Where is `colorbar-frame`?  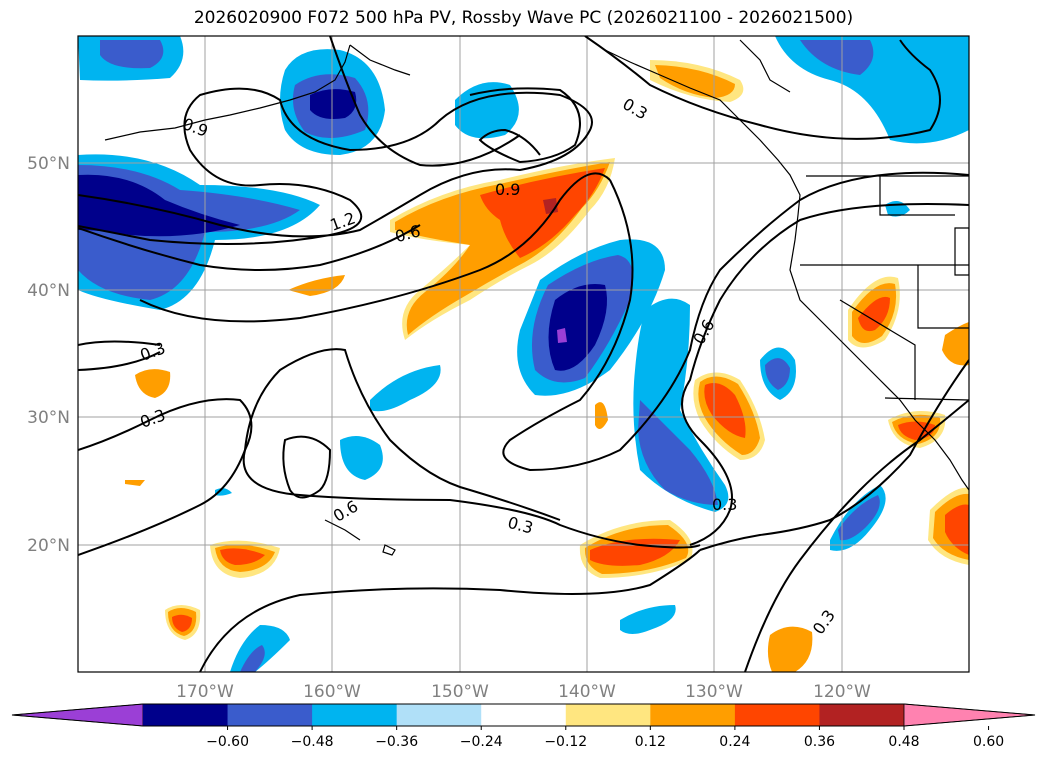 colorbar-frame is located at coordinates (523, 715).